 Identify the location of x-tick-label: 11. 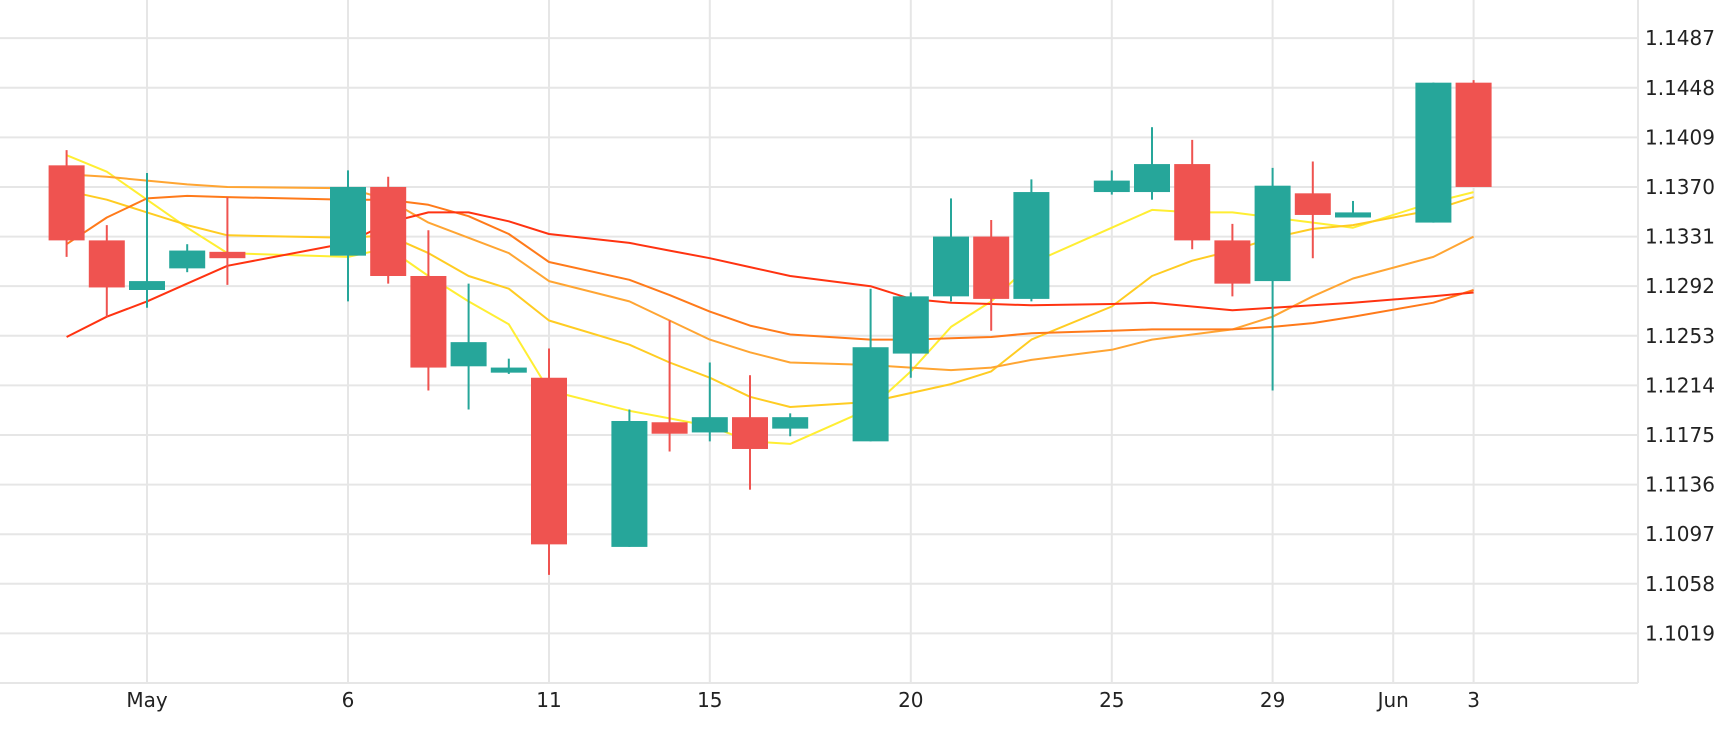
(548, 700).